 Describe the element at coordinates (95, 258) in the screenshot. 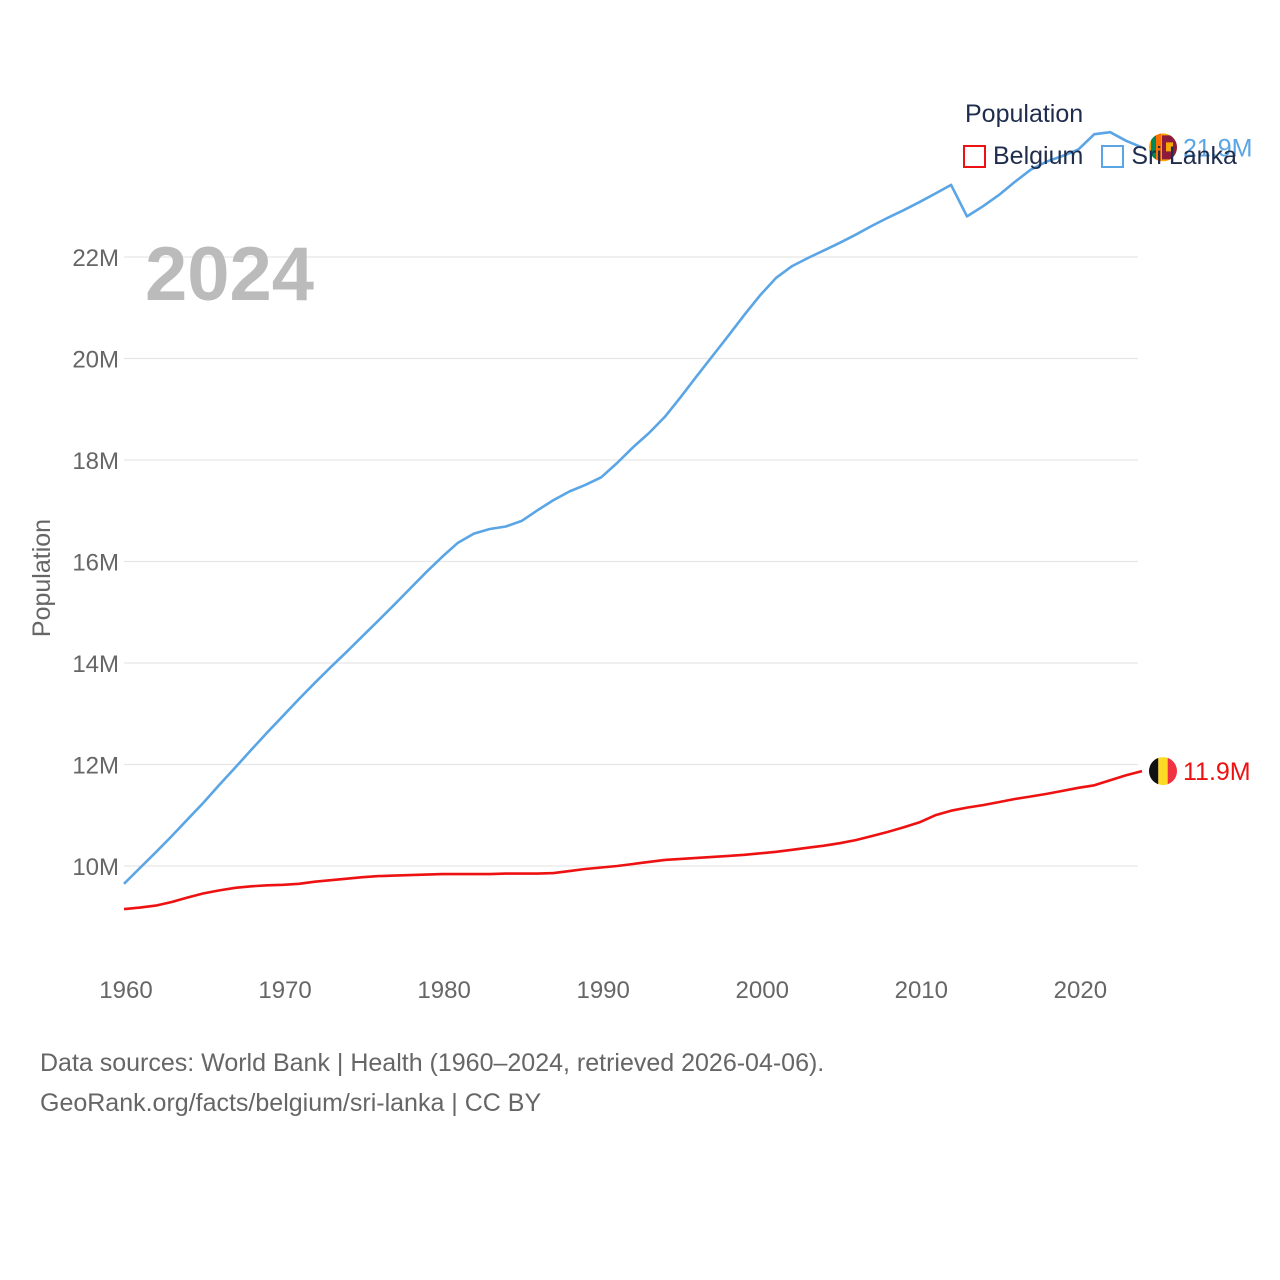

I see `y-tick-label-22M: 22M` at that location.